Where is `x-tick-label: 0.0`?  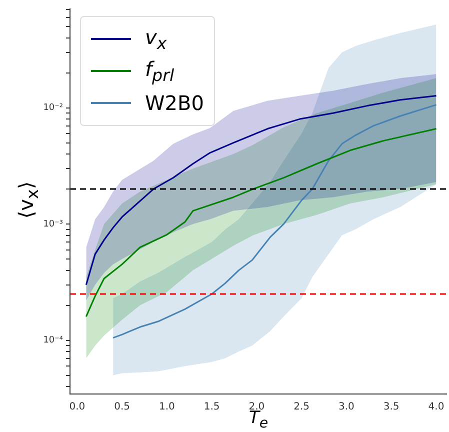 x-tick-label: 0.0 is located at coordinates (77, 407).